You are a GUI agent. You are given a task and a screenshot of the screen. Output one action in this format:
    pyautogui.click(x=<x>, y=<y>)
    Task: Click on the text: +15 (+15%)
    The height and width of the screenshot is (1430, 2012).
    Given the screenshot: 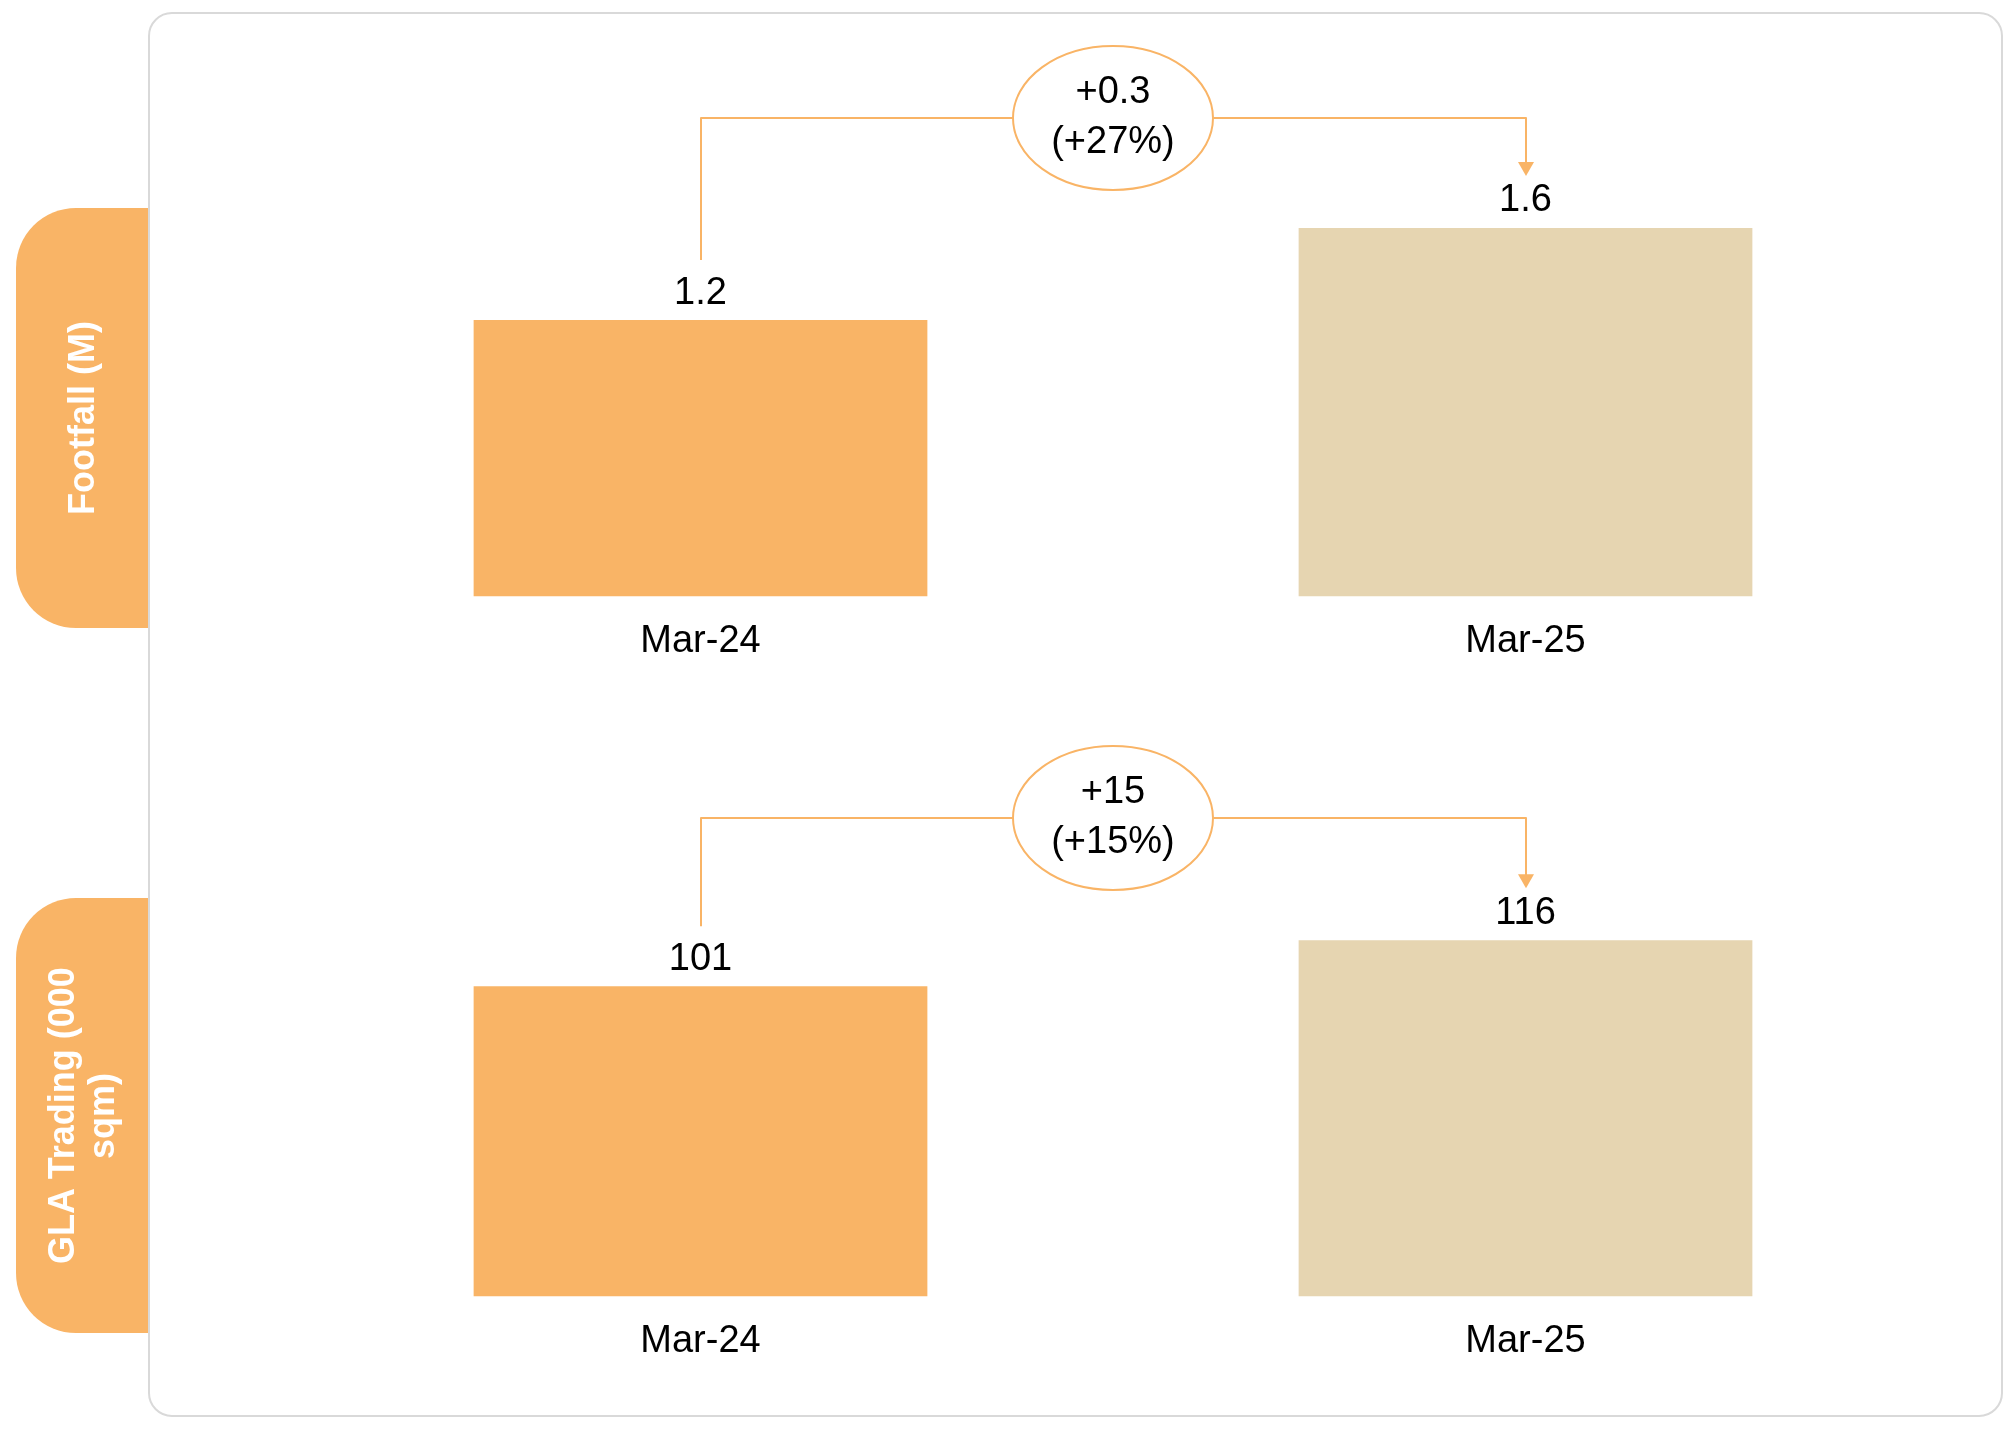 What is the action you would take?
    pyautogui.click(x=1113, y=815)
    